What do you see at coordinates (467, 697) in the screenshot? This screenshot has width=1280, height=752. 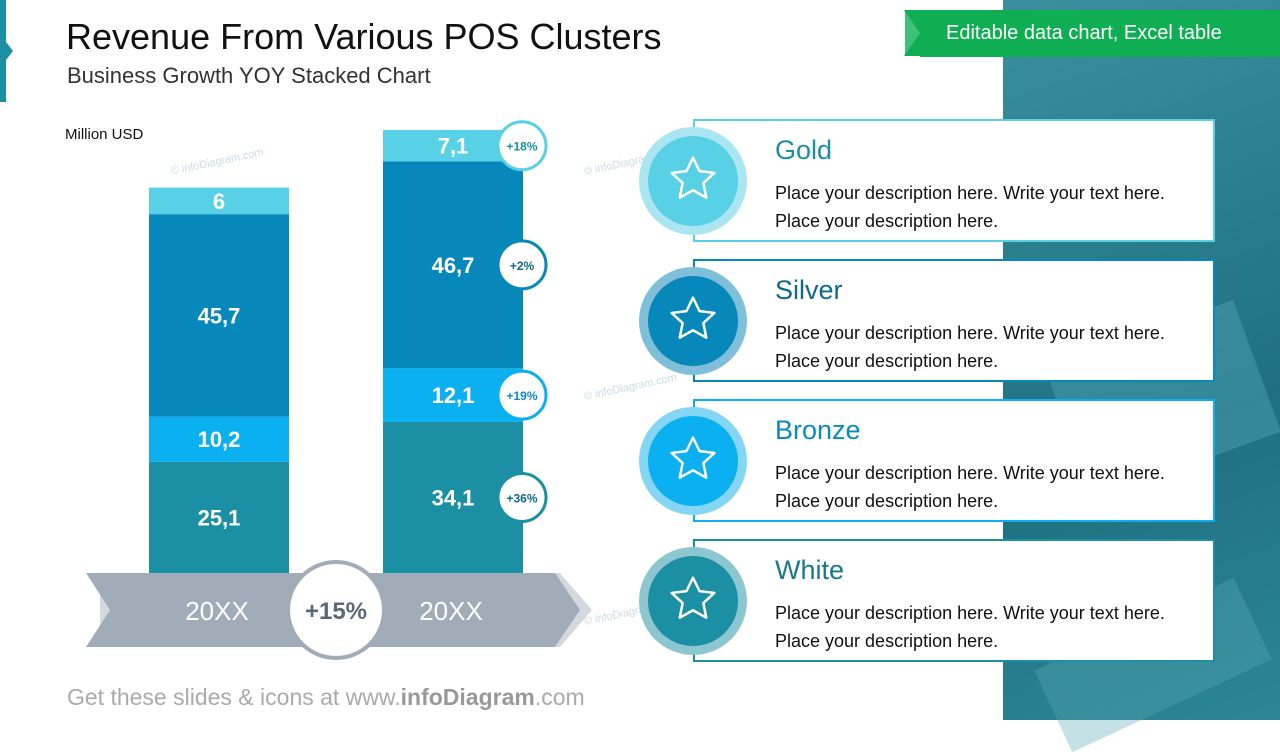 I see `footer-brand: infoDiagram` at bounding box center [467, 697].